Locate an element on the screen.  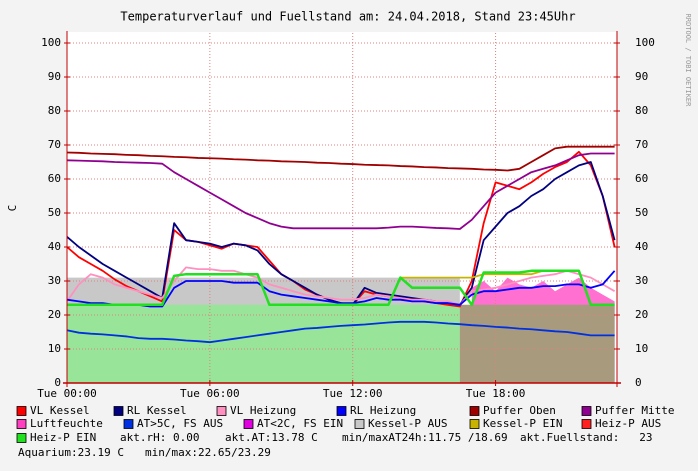
y2-tick-label: 30 is located at coordinates (641, 280).